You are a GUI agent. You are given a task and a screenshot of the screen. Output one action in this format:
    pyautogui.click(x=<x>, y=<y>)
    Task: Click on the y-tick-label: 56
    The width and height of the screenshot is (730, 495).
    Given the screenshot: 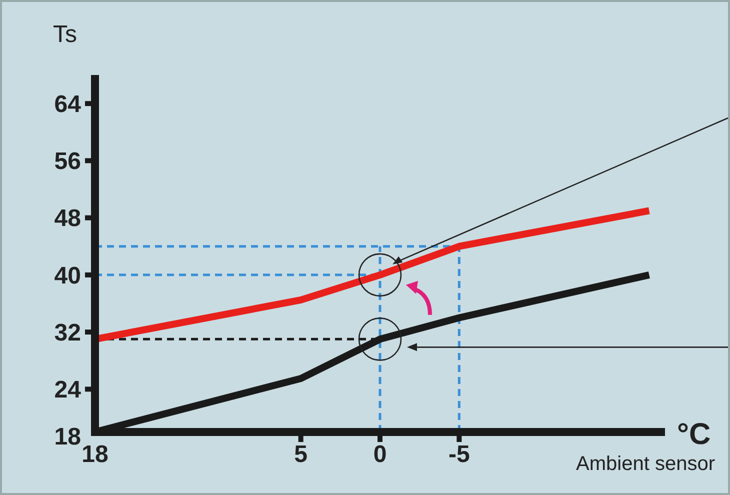 What is the action you would take?
    pyautogui.click(x=67, y=162)
    